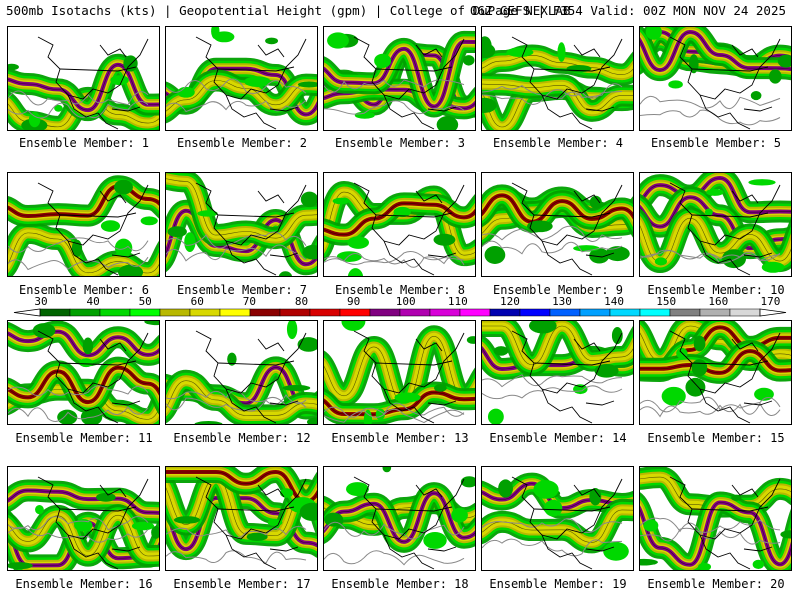 This screenshot has width=800, height=600. I want to click on member-label: Ensemble Member: 11, so click(84, 438).